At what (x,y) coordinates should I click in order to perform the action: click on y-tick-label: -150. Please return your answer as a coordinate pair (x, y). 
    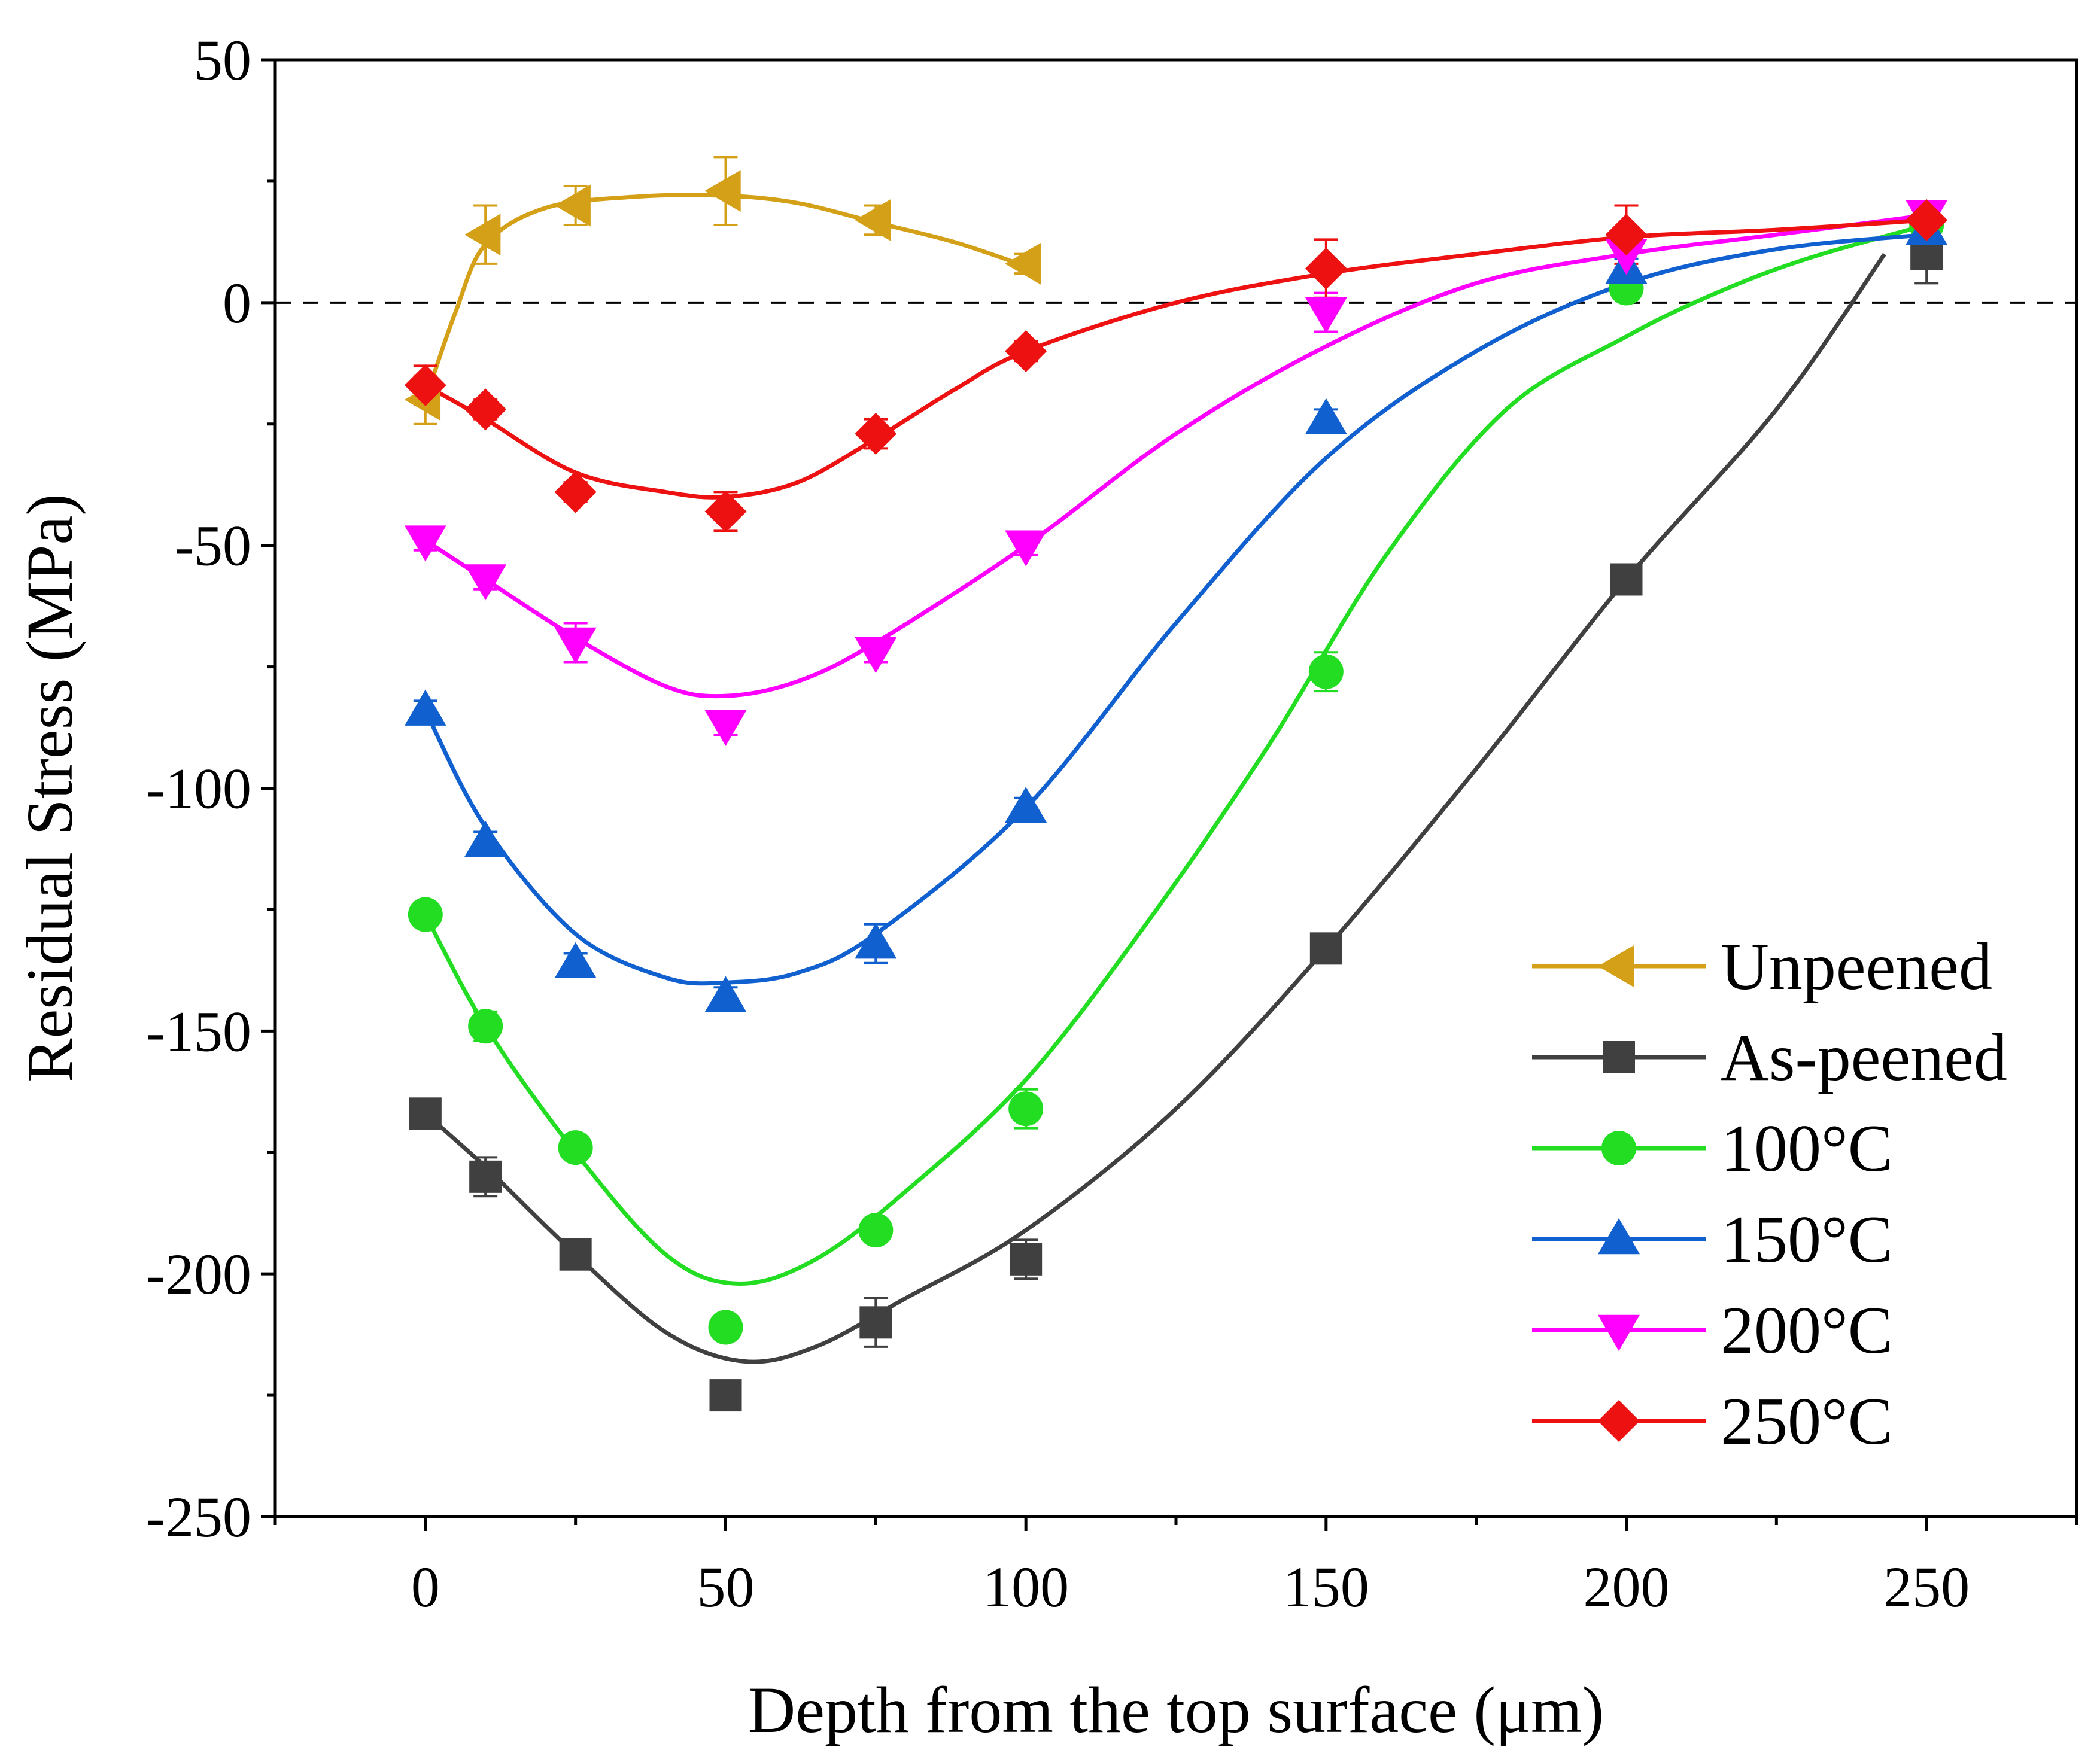
    Looking at the image, I should click on (199, 1031).